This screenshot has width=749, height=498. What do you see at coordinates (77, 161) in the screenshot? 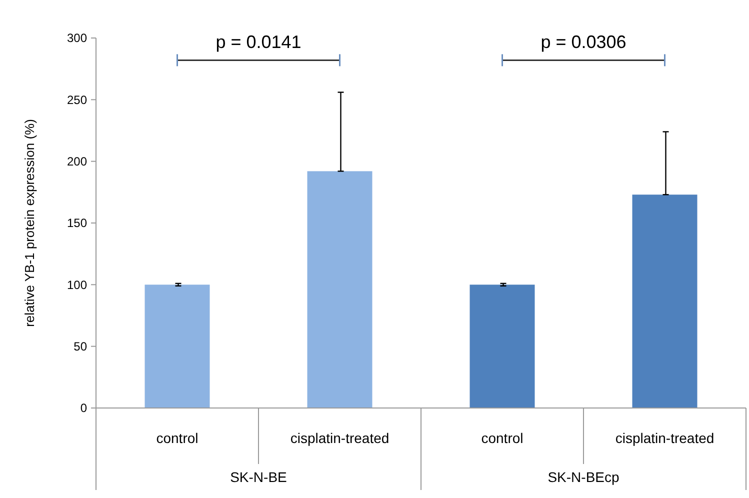
I see `y-tick-label: 200` at bounding box center [77, 161].